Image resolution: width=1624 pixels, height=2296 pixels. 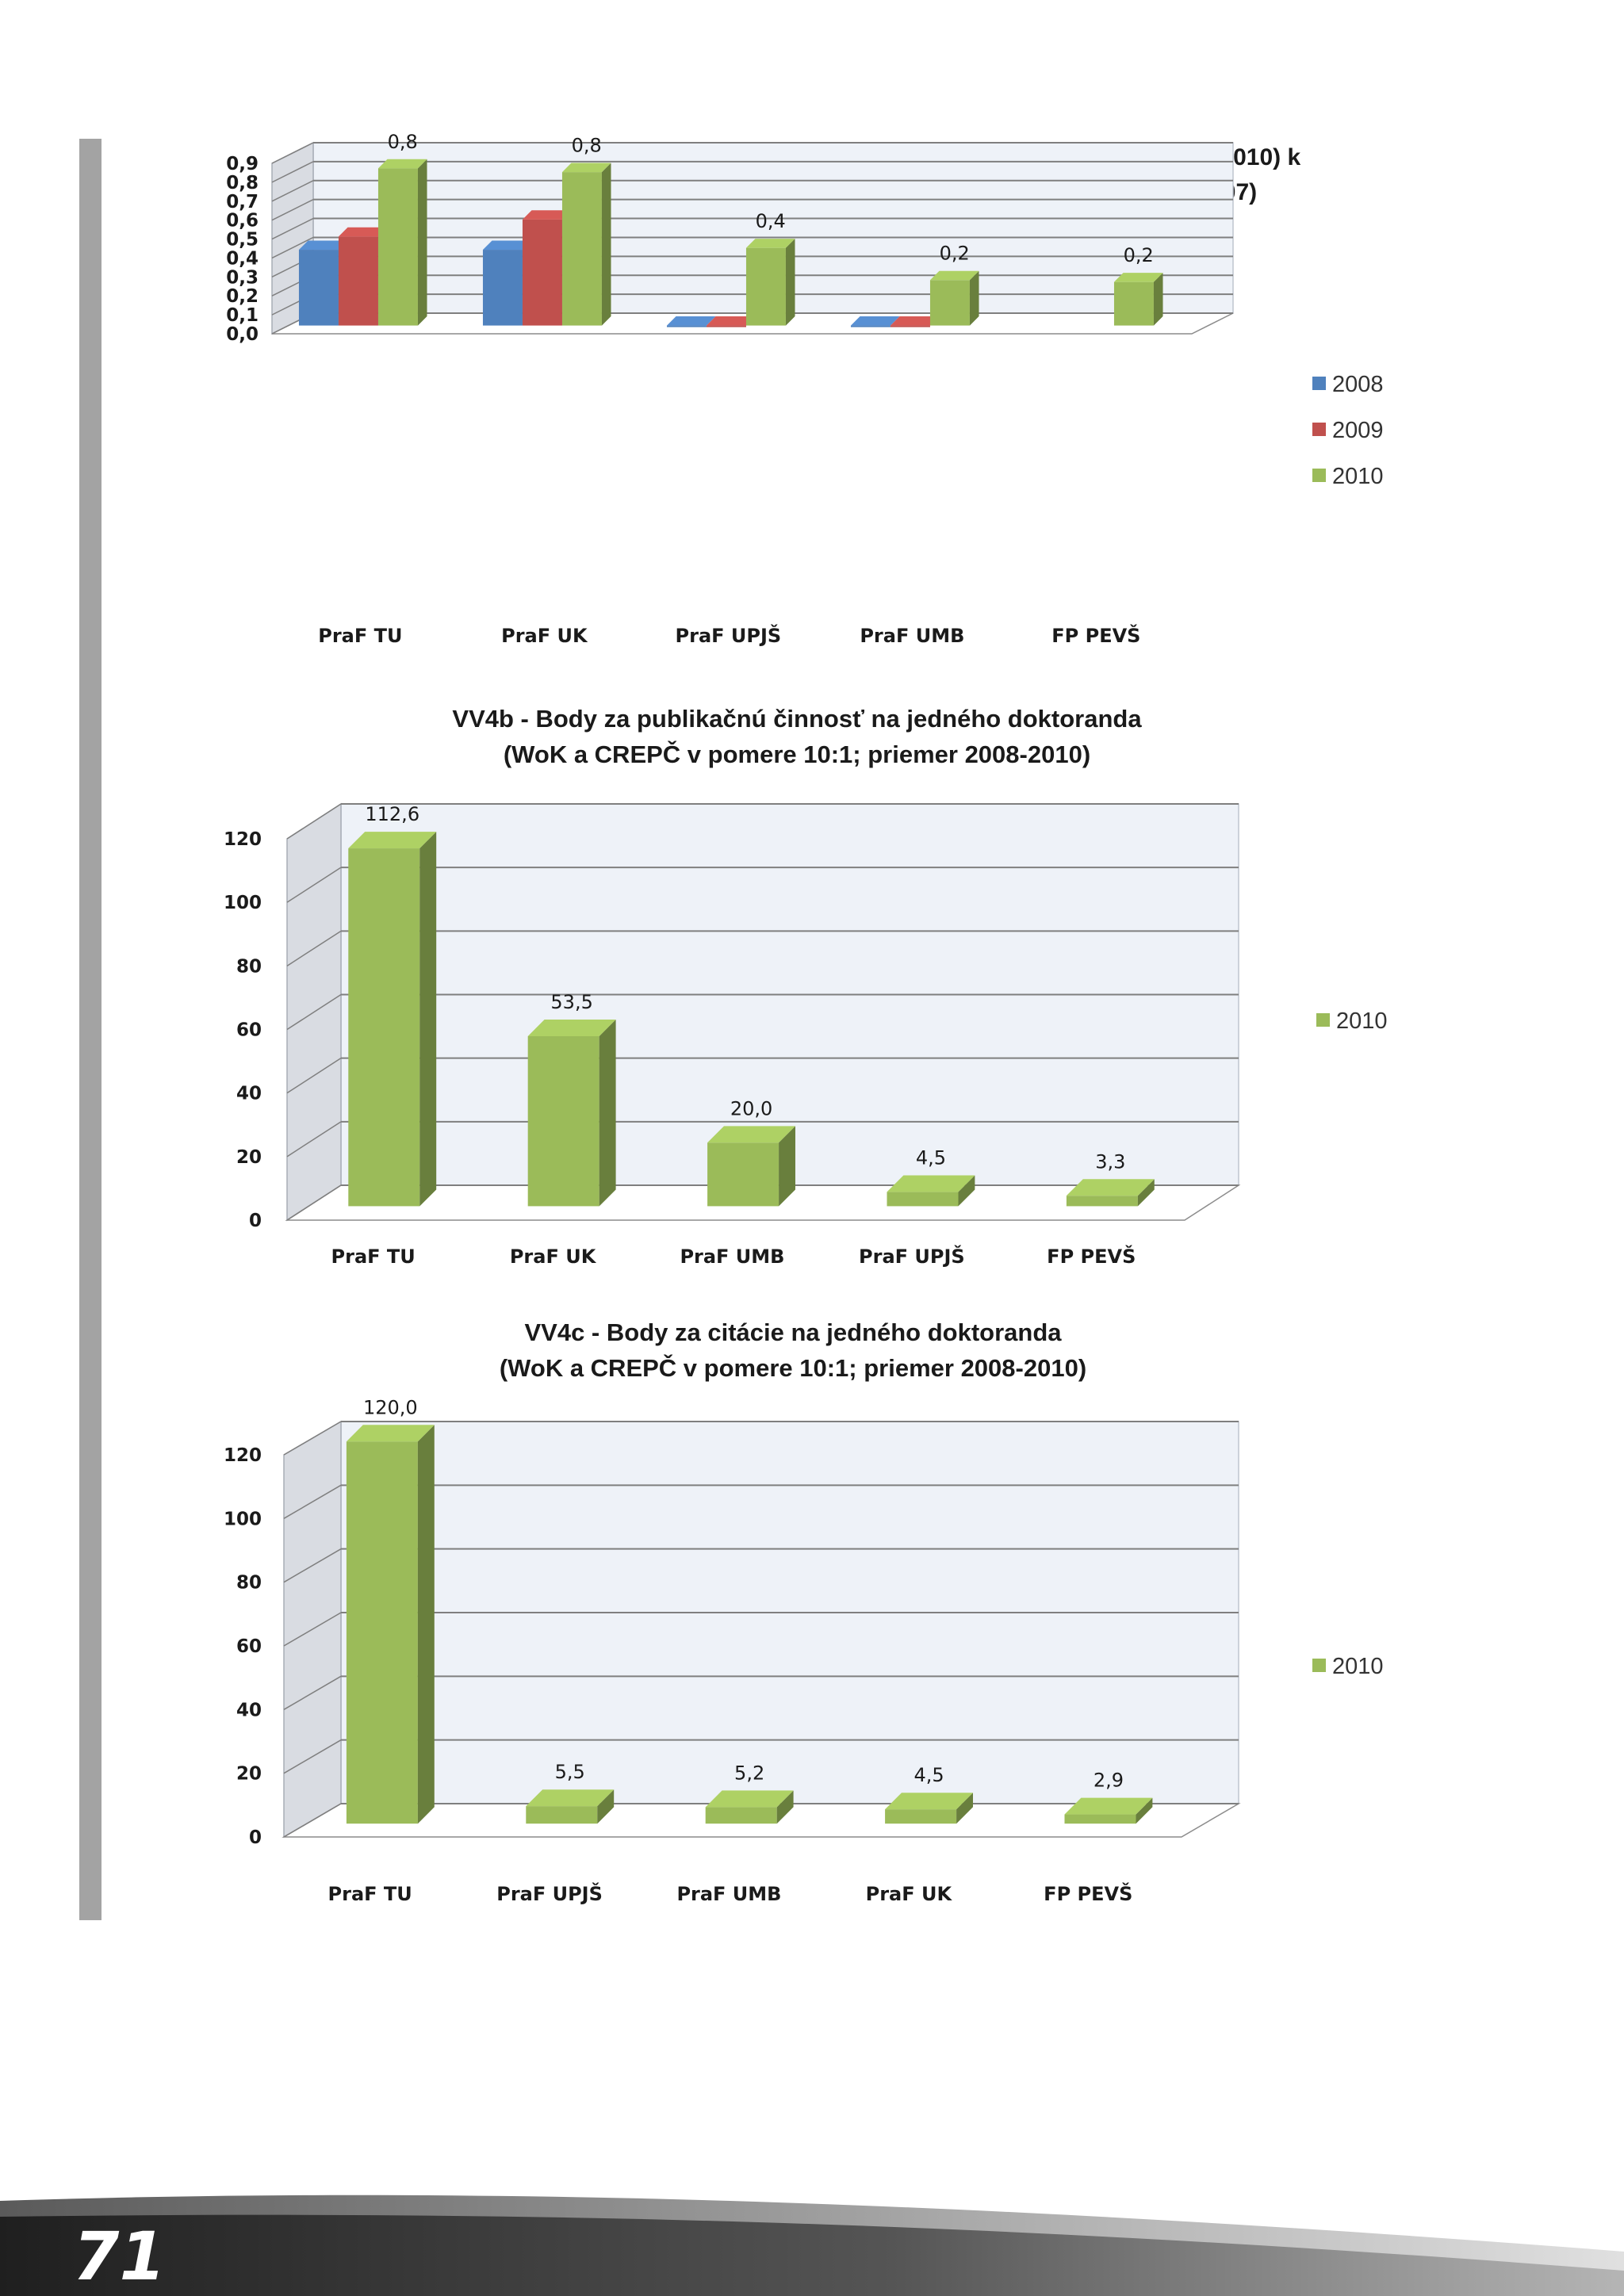 I want to click on y-tick-label: 0,9, so click(x=242, y=164).